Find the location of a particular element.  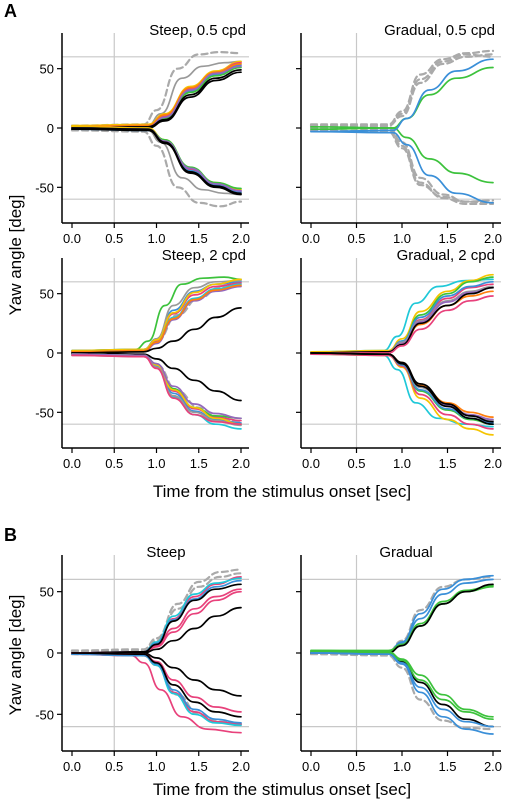

plot-steep-0.5cpd: 0.0 0.5 1.0 1.5 2.0 -50 0 50 Steep, 0.5 cpd is located at coordinates (142, 134).